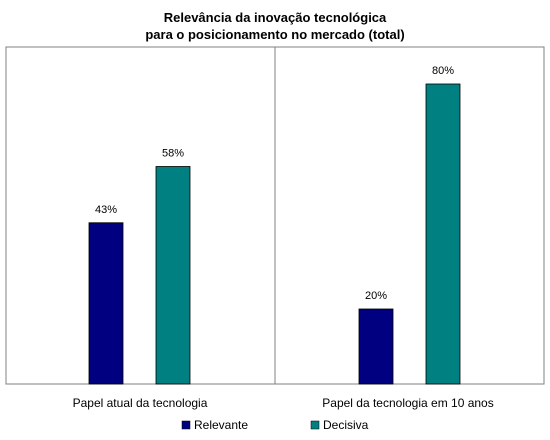 Image resolution: width=550 pixels, height=440 pixels. What do you see at coordinates (275, 425) in the screenshot?
I see `legend: Relevante Decisiva` at bounding box center [275, 425].